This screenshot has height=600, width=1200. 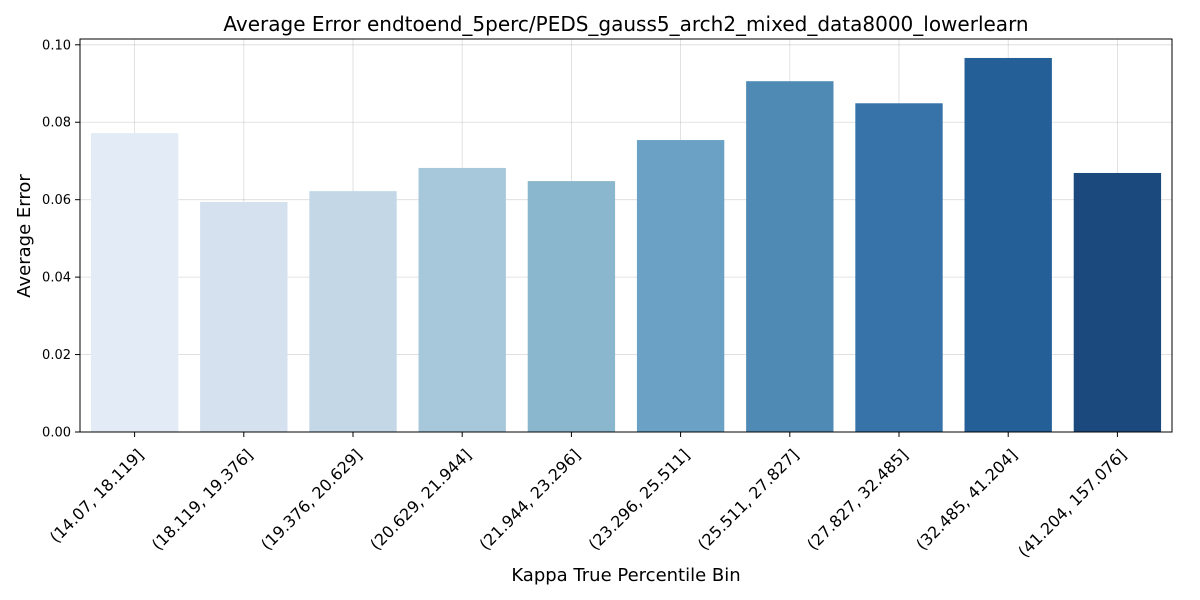 What do you see at coordinates (748, 499) in the screenshot?
I see `x-tick-label: (25.511, 27.827]` at bounding box center [748, 499].